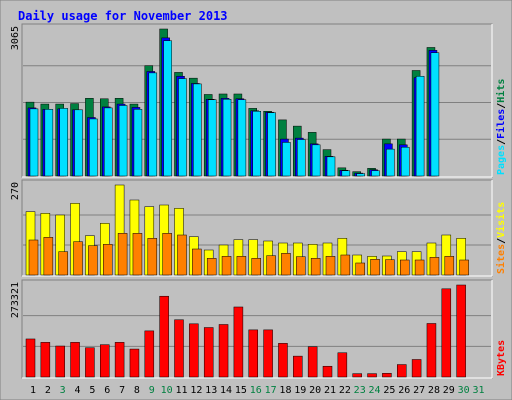  Describe the element at coordinates (389, 390) in the screenshot. I see `day-label-25: 25` at that location.